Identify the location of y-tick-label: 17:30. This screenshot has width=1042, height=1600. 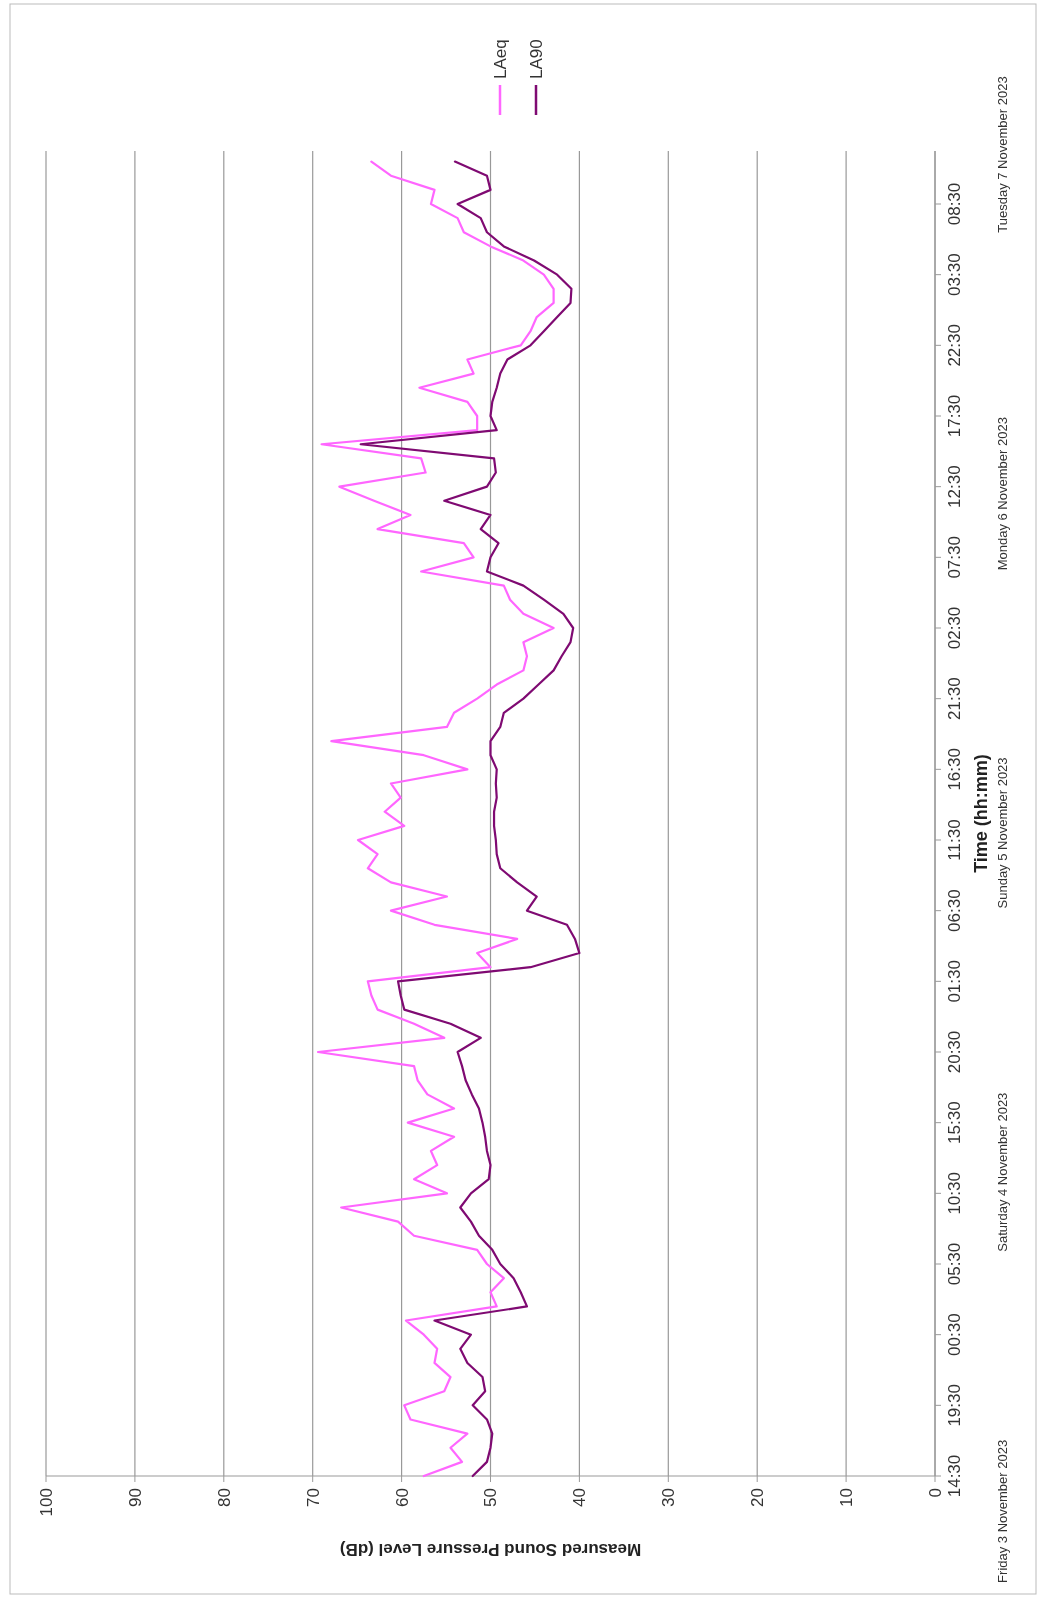
(954, 416).